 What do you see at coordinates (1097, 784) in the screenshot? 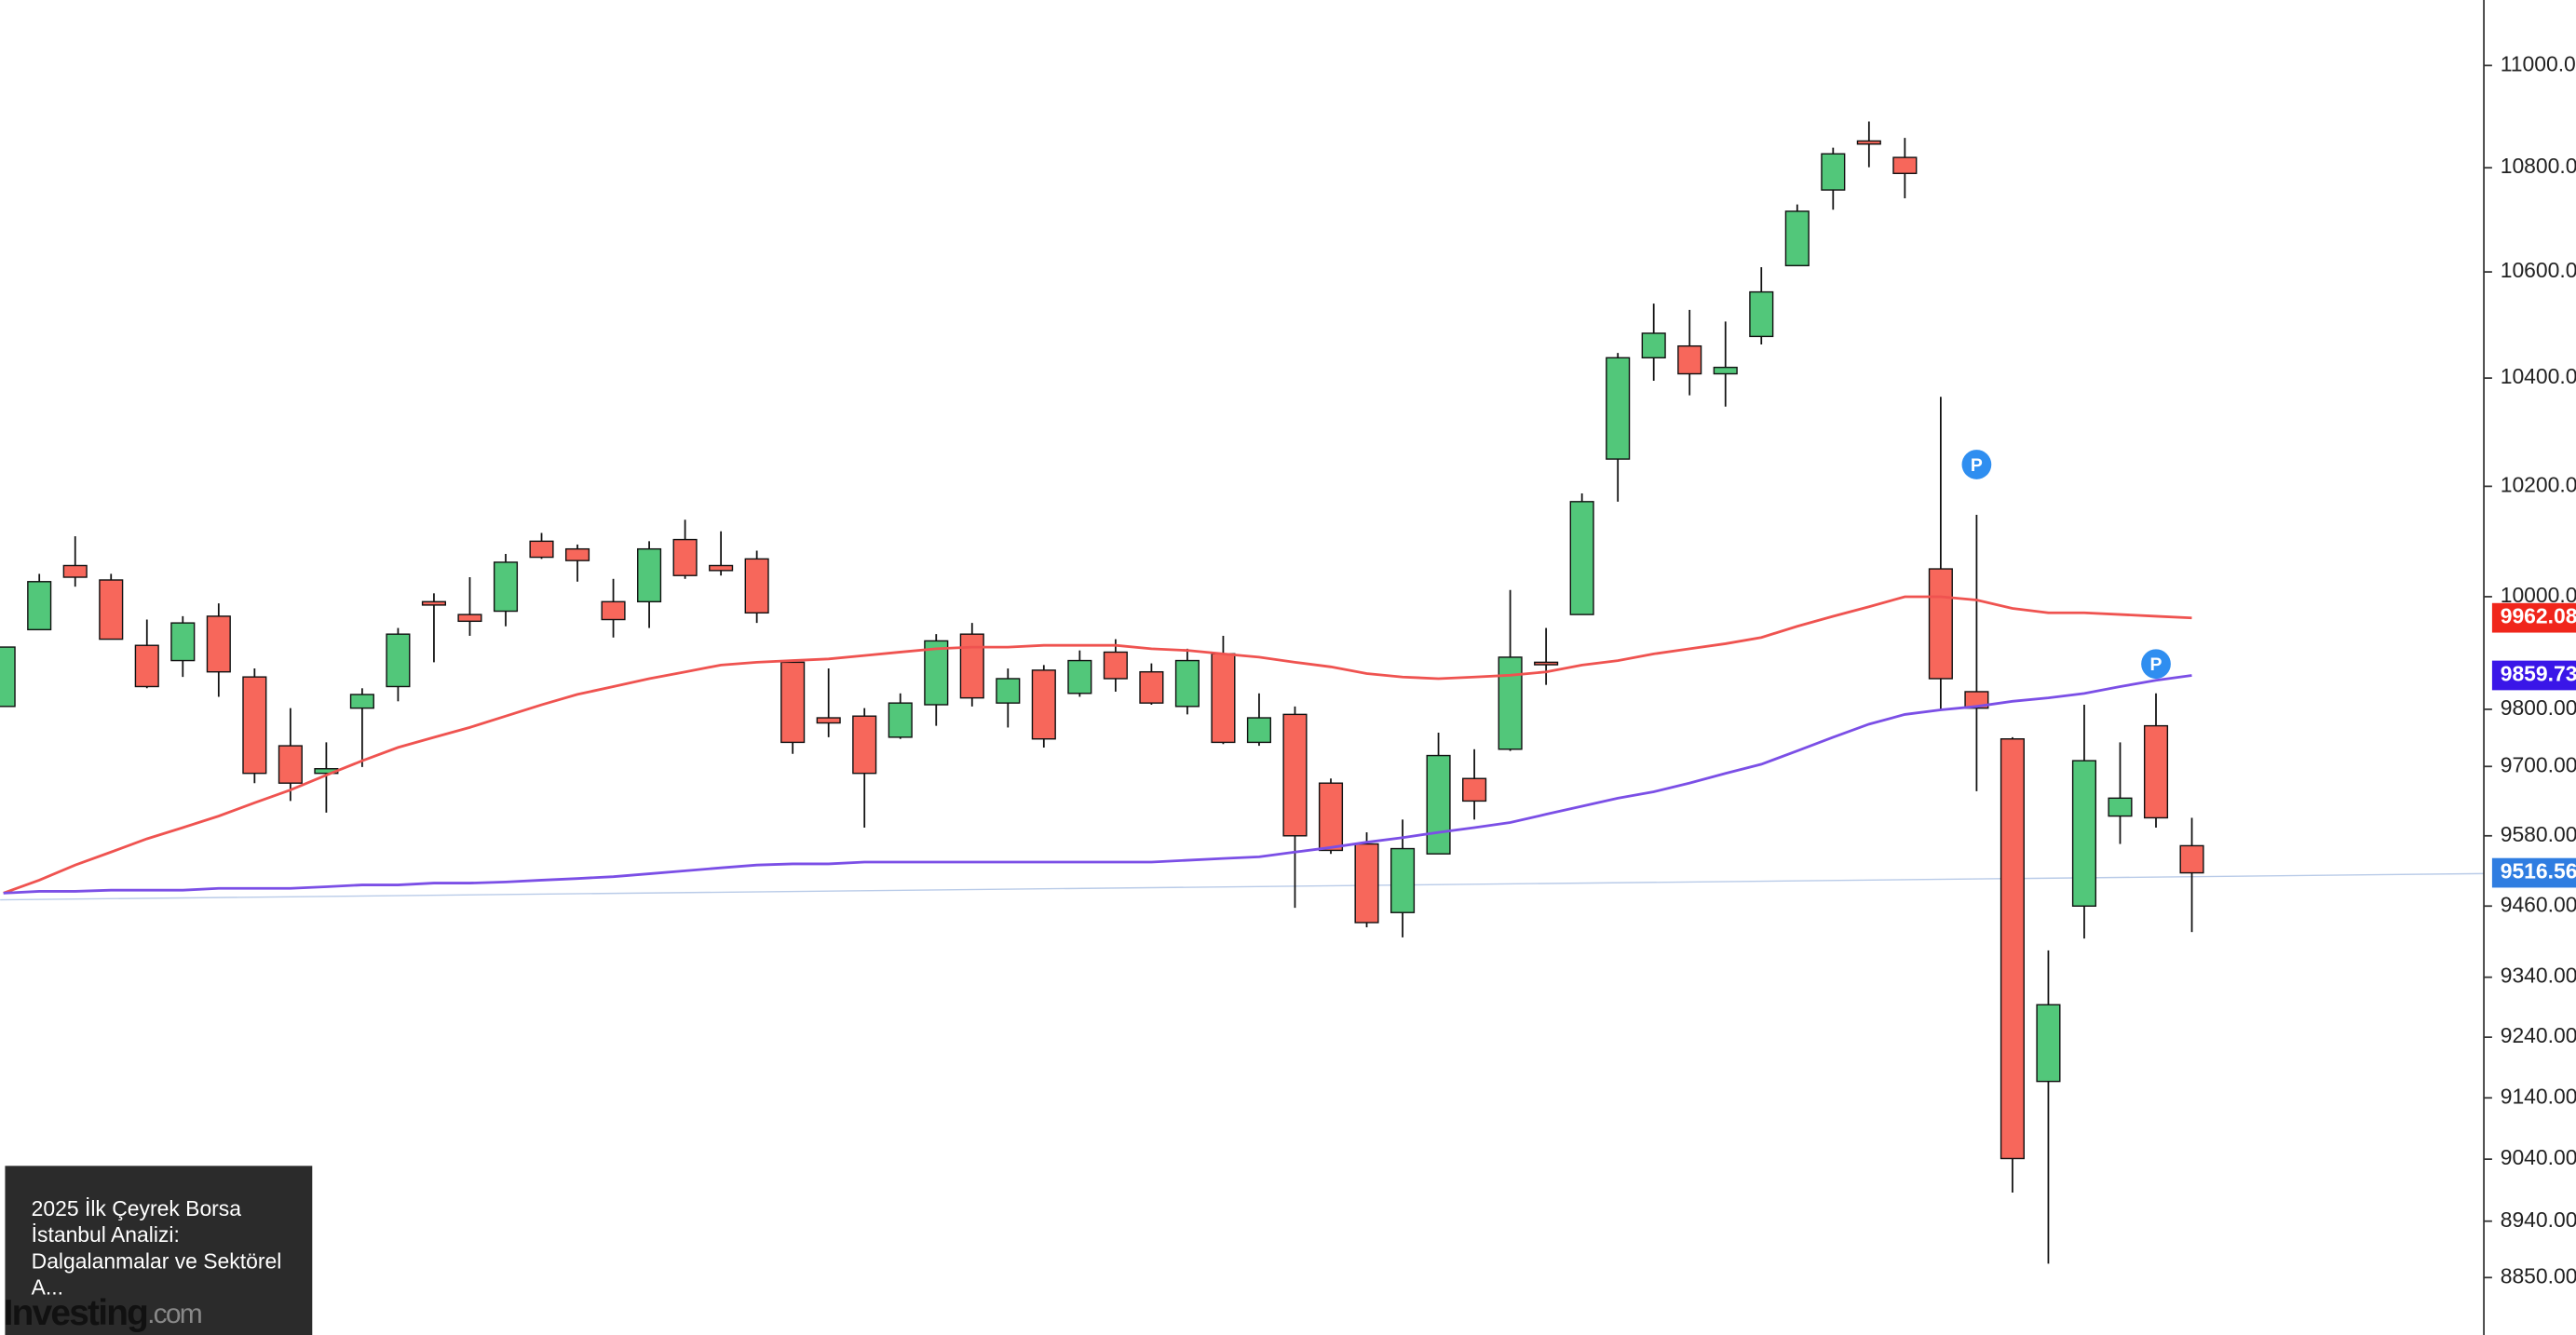
I see `moving-average` at bounding box center [1097, 784].